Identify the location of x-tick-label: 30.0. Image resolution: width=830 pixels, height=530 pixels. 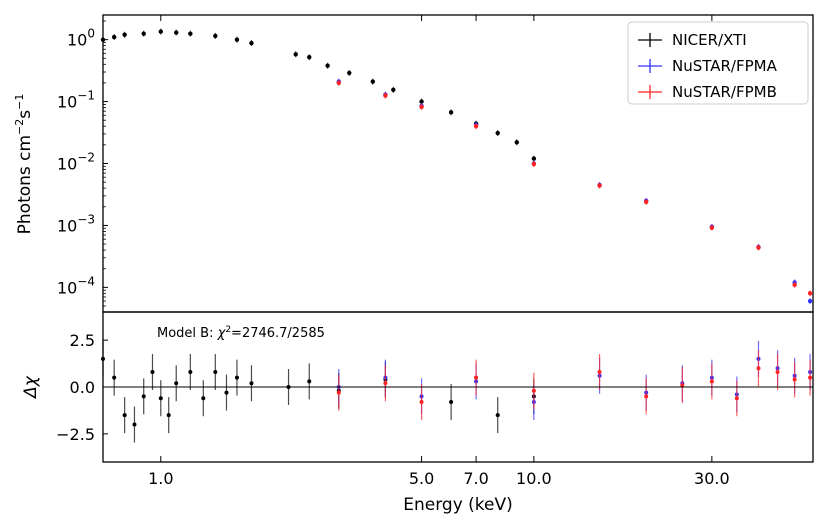
(712, 478).